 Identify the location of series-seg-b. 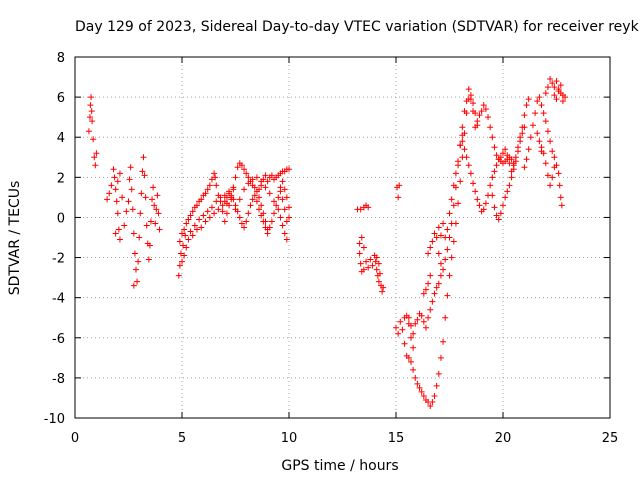
(116, 204).